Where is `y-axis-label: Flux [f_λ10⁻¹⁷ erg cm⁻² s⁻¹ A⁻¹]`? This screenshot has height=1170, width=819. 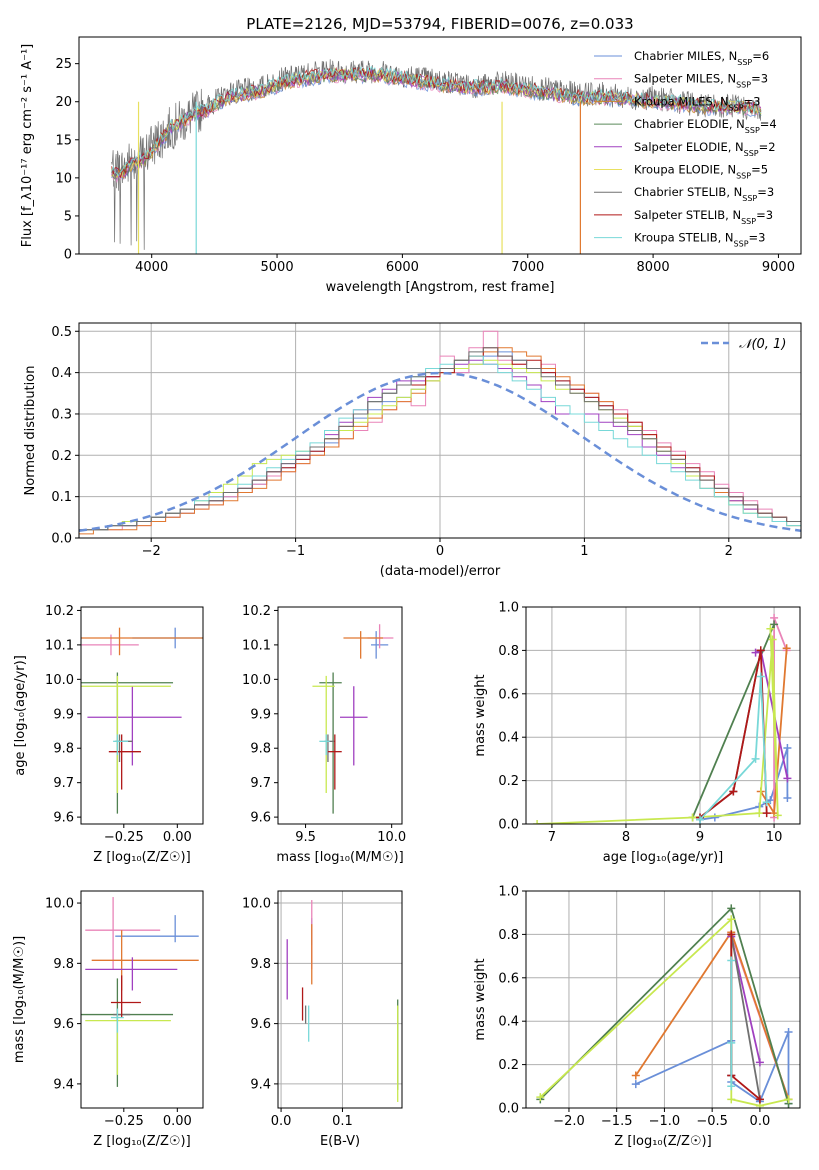 y-axis-label: Flux [f_λ10⁻¹⁷ erg cm⁻² s⁻¹ A⁻¹] is located at coordinates (27, 146).